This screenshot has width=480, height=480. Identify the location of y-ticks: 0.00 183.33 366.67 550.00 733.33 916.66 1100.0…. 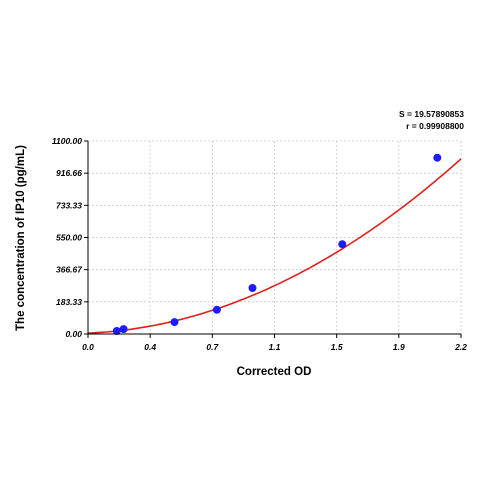
(70, 237).